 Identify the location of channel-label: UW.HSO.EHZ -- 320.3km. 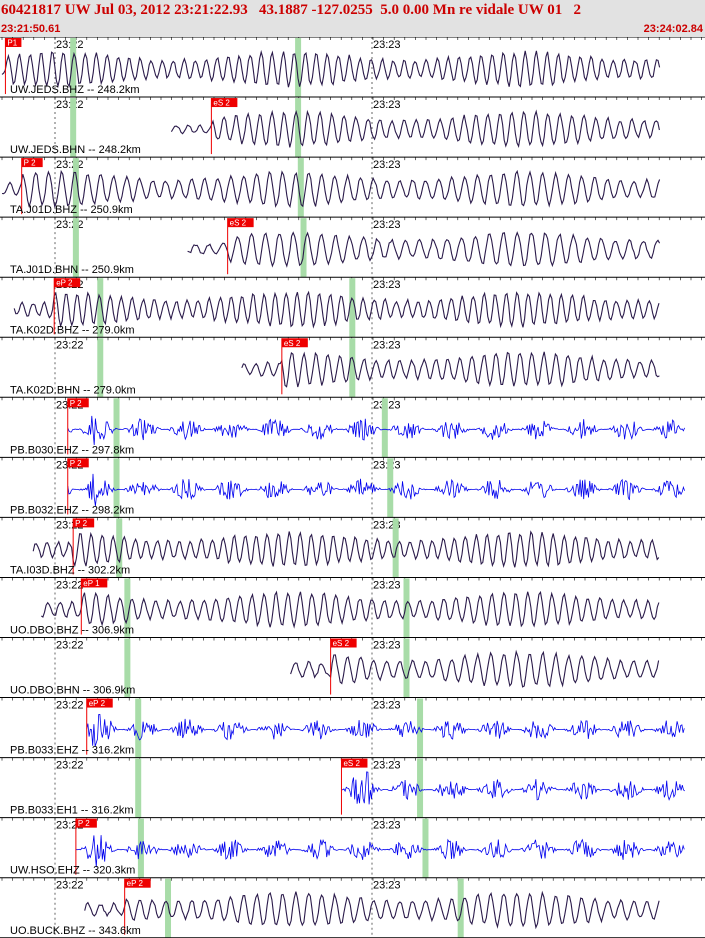
(72, 871).